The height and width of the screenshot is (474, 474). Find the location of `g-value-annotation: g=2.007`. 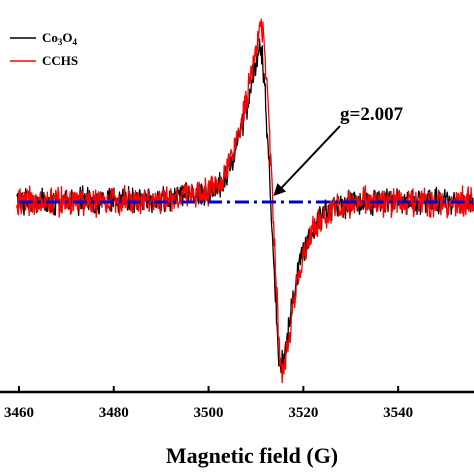

g-value-annotation: g=2.007 is located at coordinates (338, 150).